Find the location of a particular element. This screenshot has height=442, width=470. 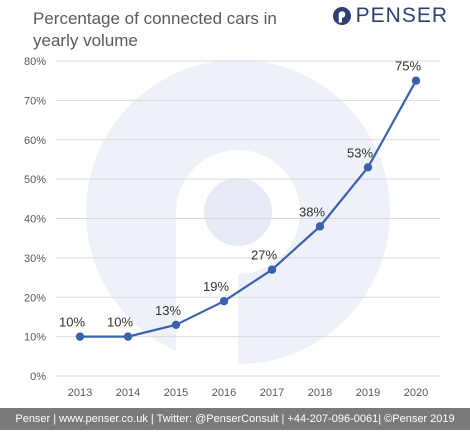

y-tick-label: 50% is located at coordinates (35, 180).